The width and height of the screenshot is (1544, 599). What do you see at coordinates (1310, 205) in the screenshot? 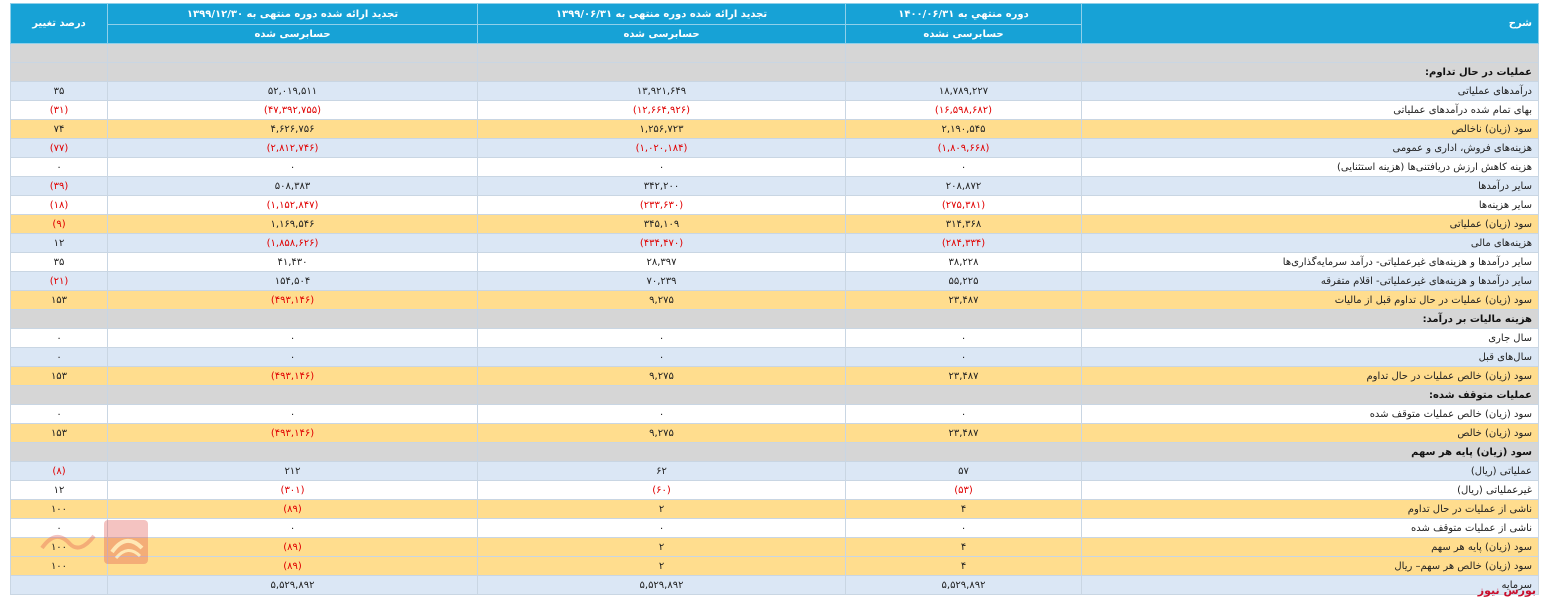
I see `row-label: سایر هزینه‌ها` at bounding box center [1310, 205].